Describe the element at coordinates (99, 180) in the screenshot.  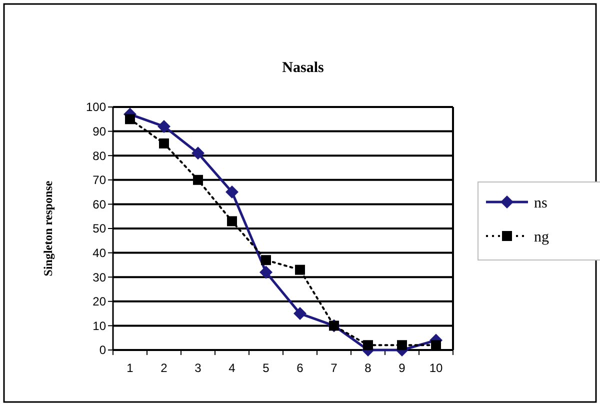
I see `y-tick-label: 70` at that location.